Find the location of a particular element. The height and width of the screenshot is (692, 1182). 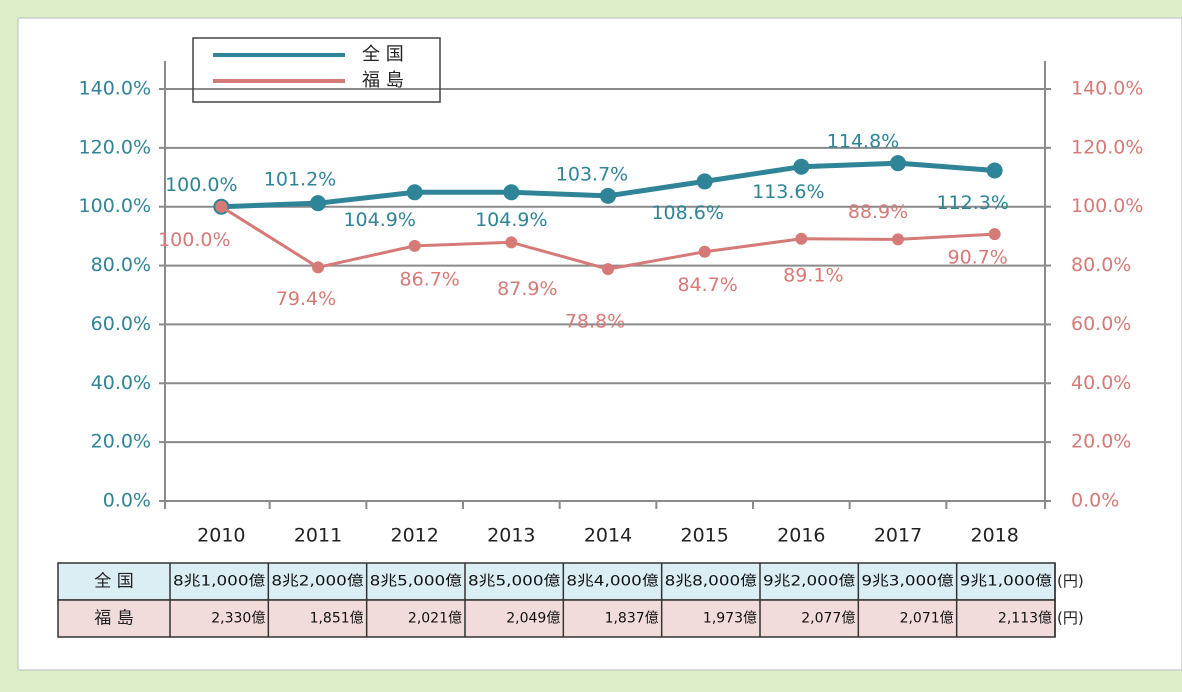

data-label: 112.3% is located at coordinates (972, 203).